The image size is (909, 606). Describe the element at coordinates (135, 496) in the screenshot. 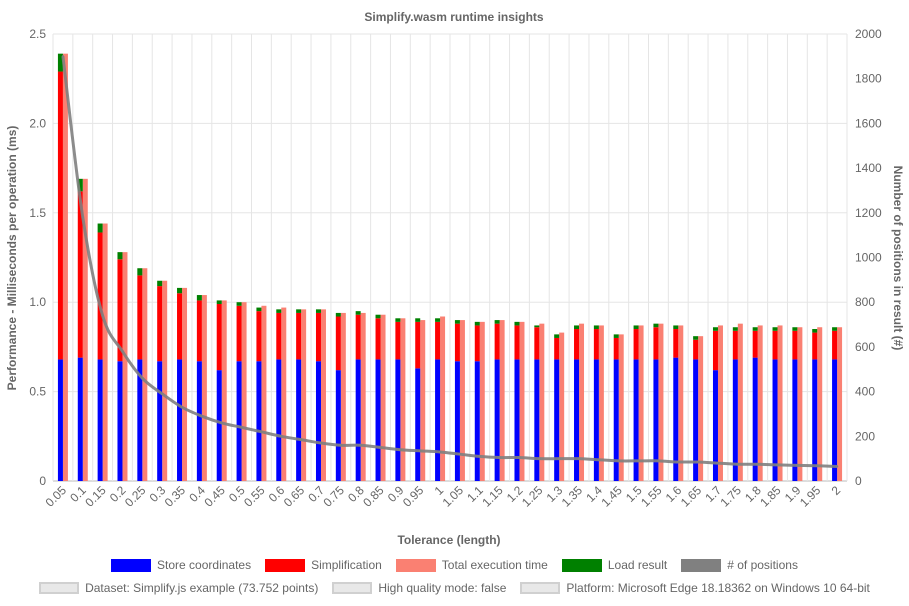

I see `x-tick-label: 0.25` at that location.